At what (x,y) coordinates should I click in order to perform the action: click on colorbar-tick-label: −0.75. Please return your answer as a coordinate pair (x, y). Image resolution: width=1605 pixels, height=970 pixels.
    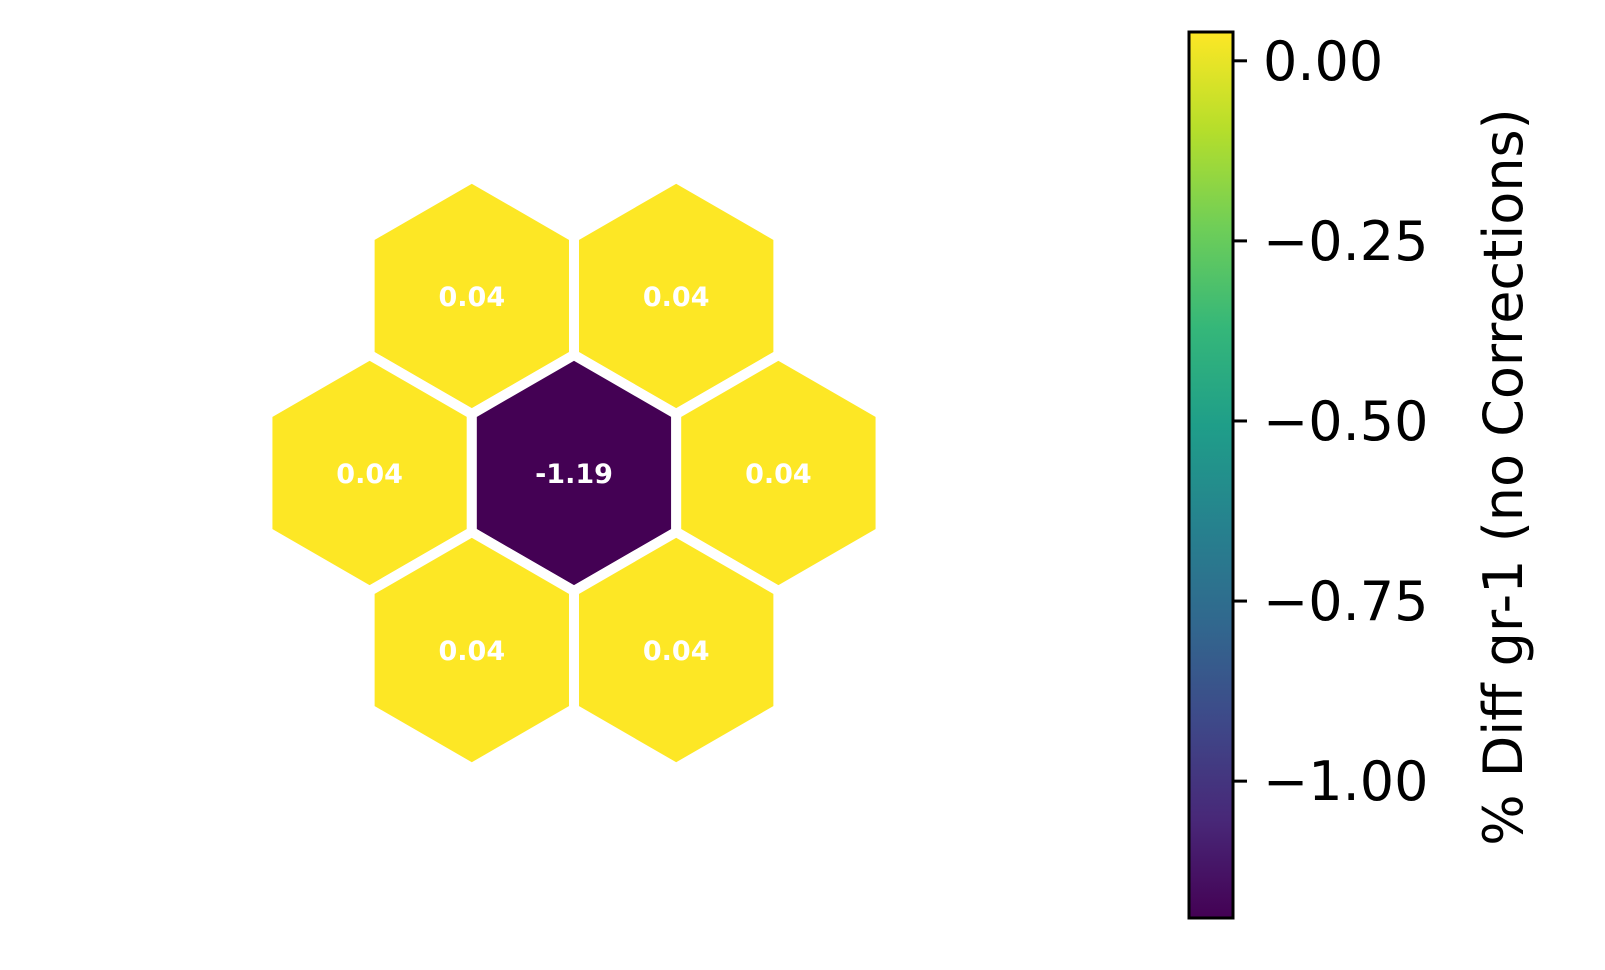
    Looking at the image, I should click on (1345, 601).